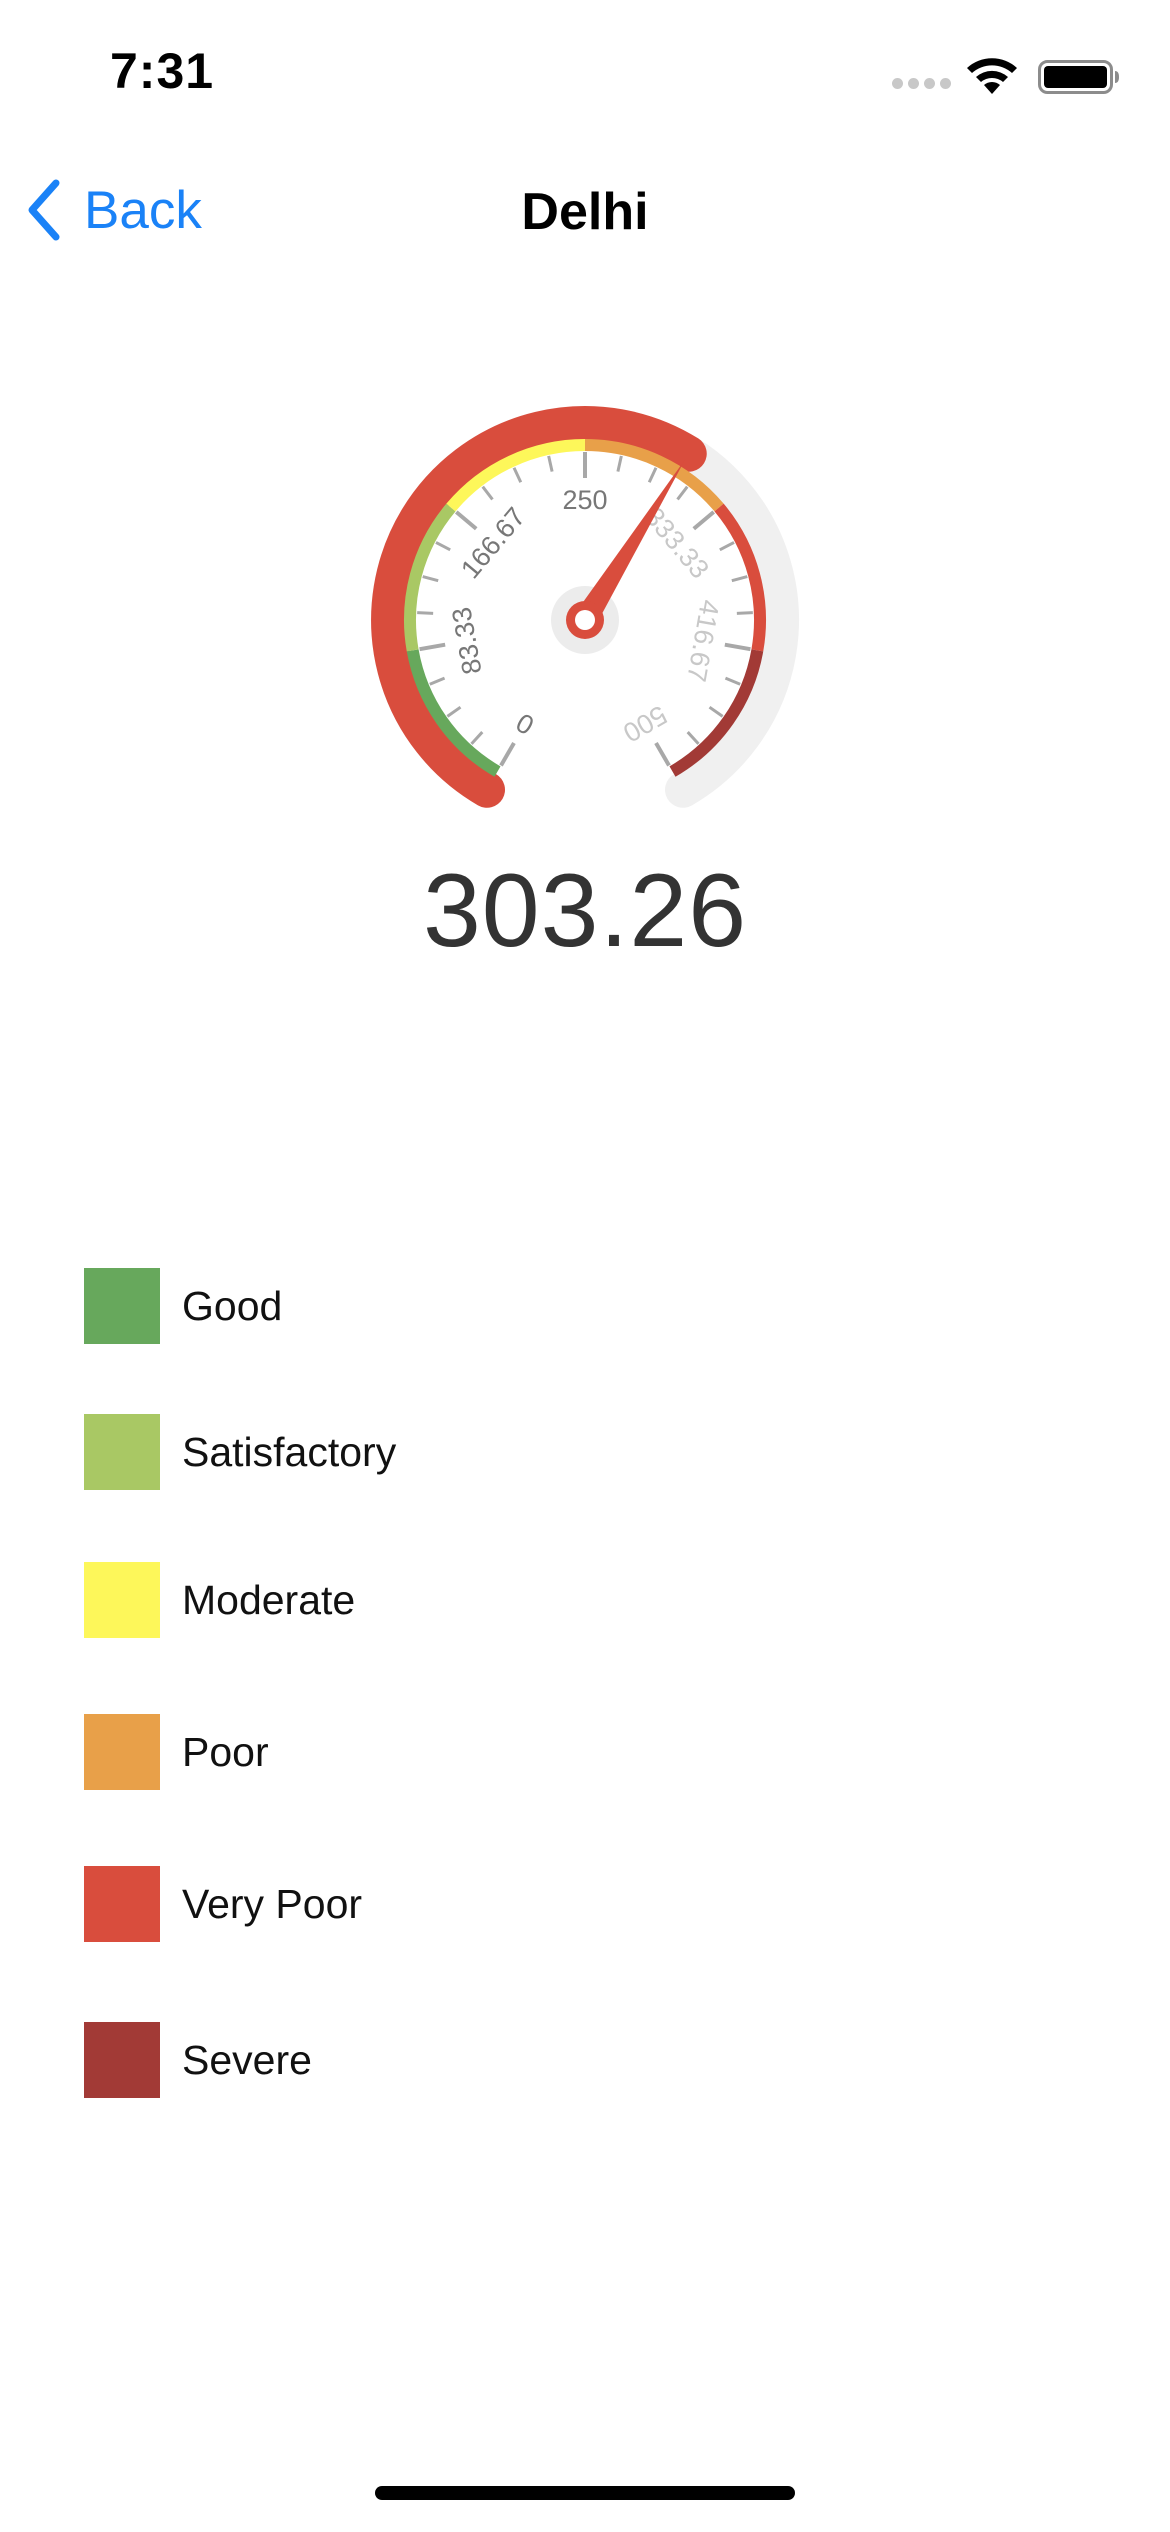 Image resolution: width=1170 pixels, height=2532 pixels. I want to click on legend-item: Moderate, so click(219, 1600).